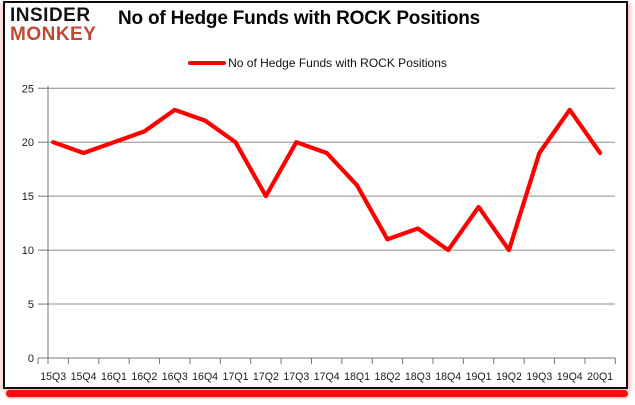 The image size is (635, 405). I want to click on x-tick-label: 17Q2, so click(266, 377).